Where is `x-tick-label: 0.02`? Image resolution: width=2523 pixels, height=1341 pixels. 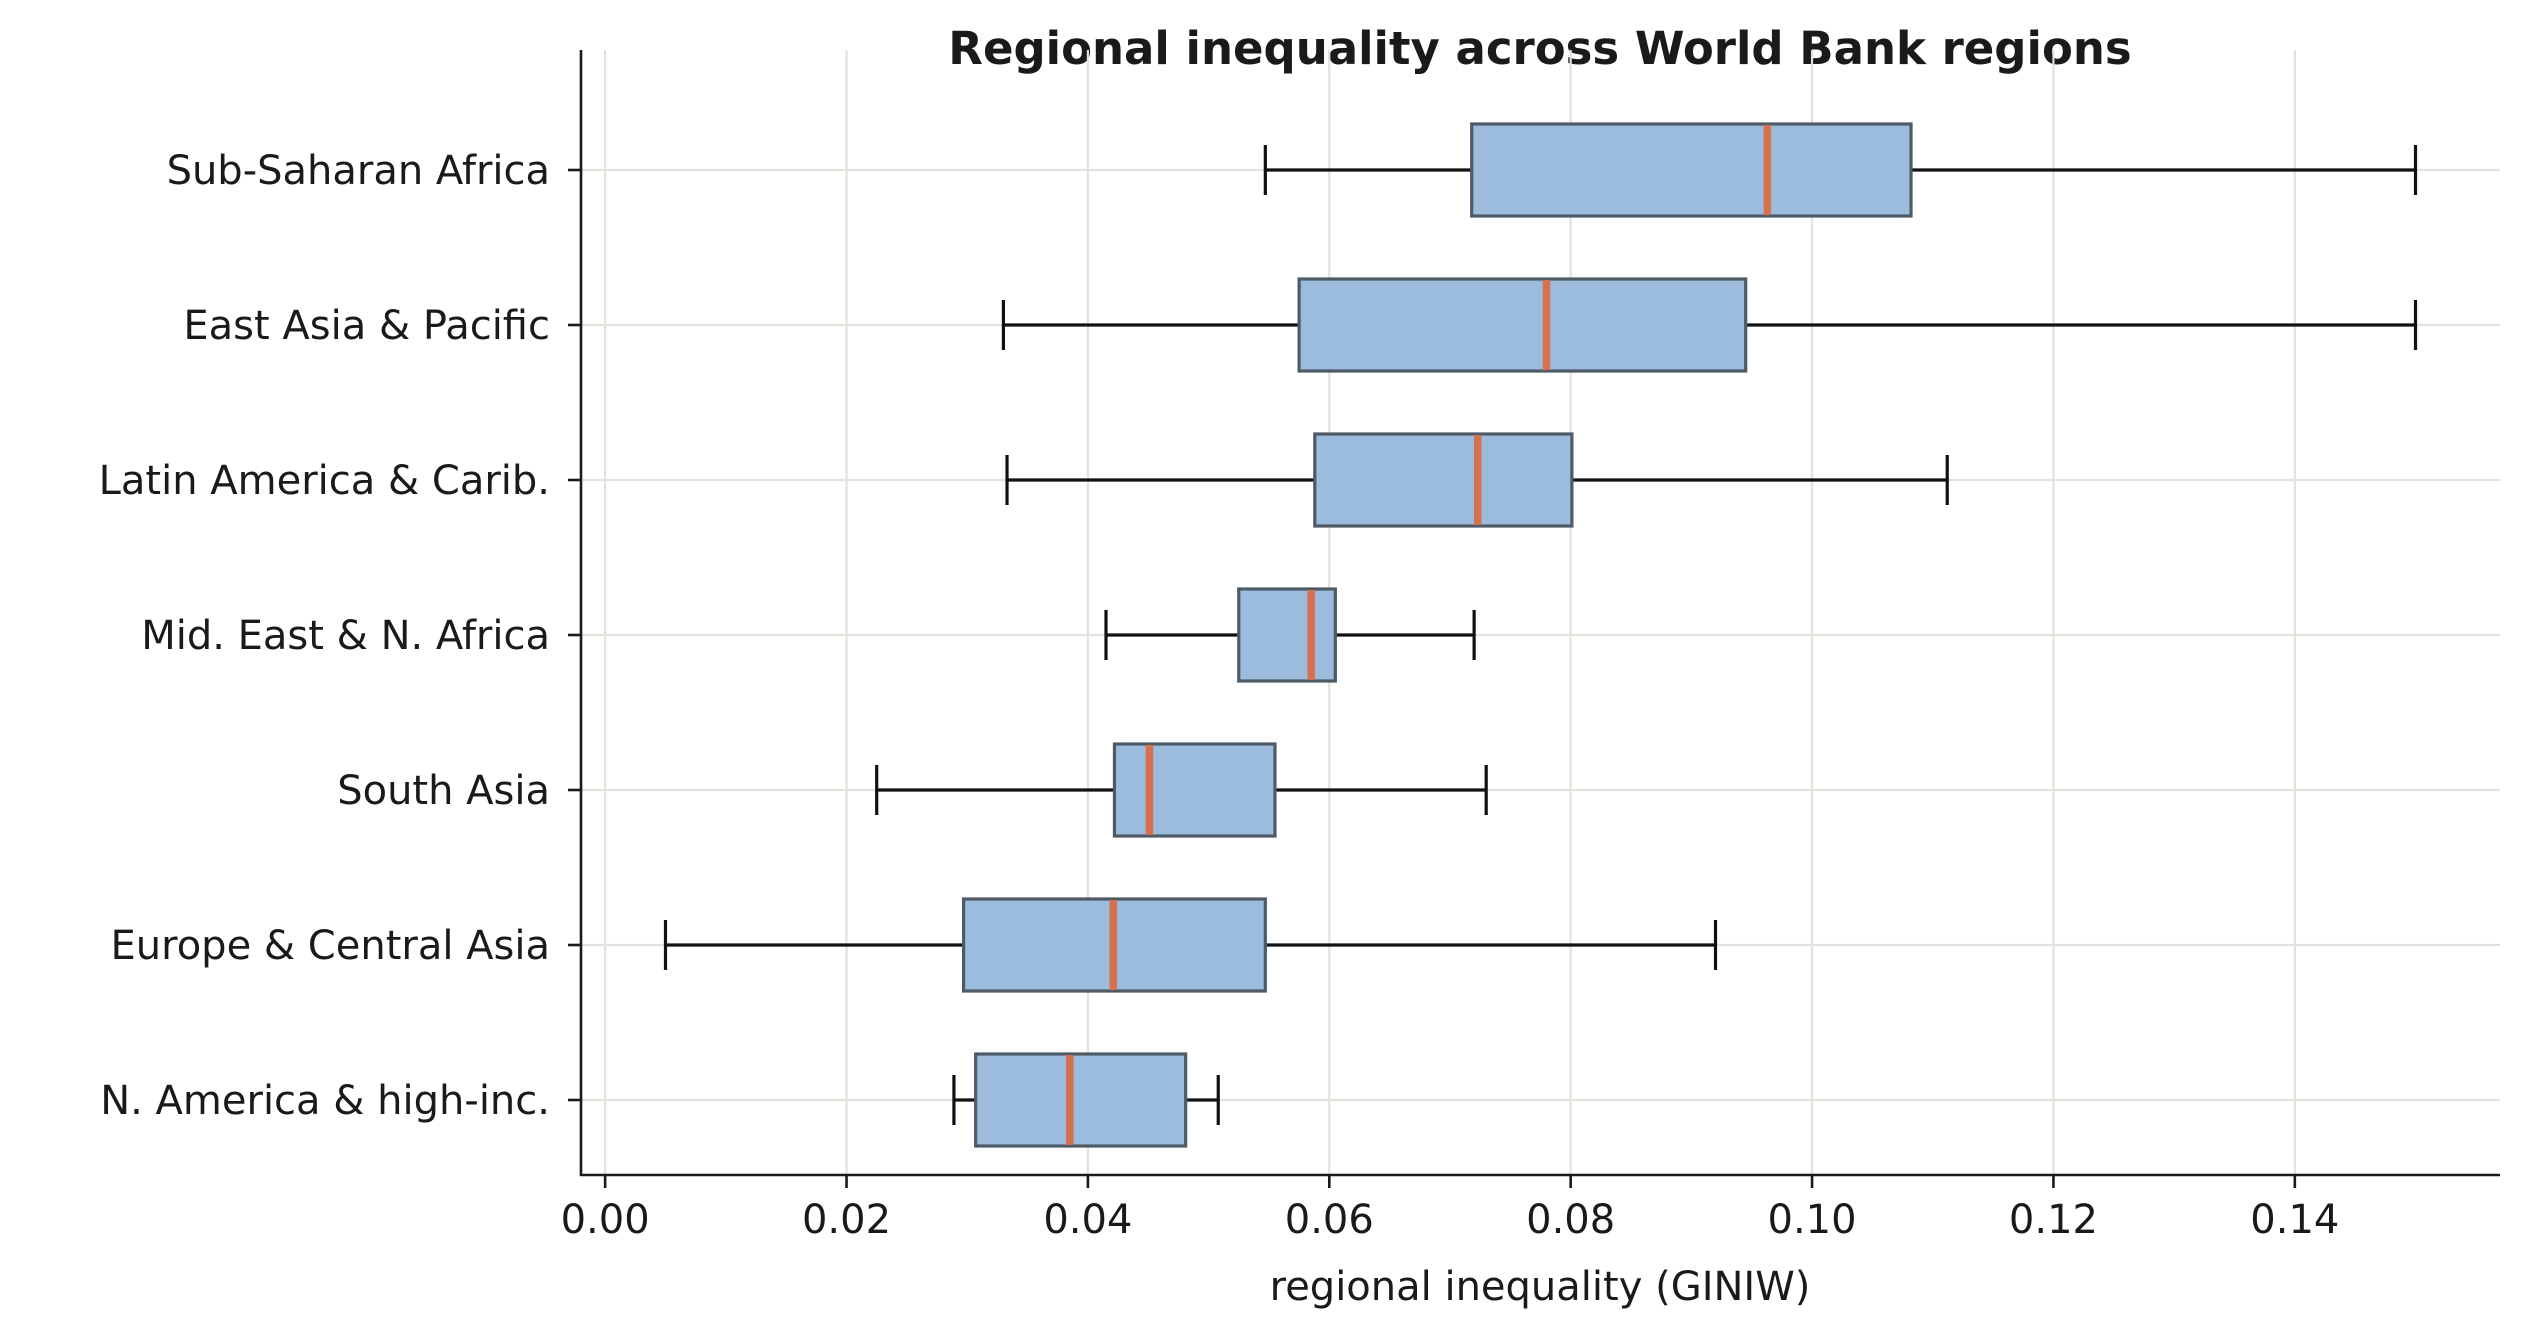
x-tick-label: 0.02 is located at coordinates (846, 1220).